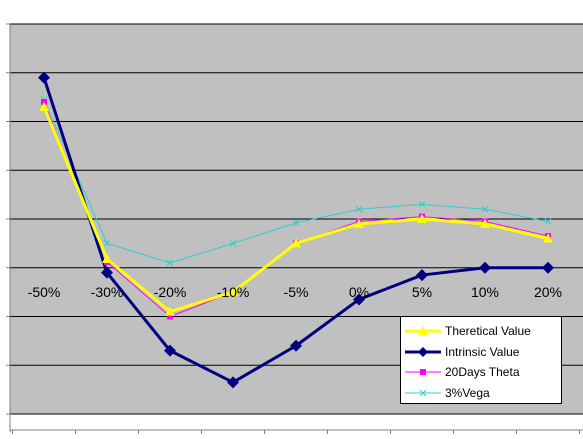 The height and width of the screenshot is (439, 583). Describe the element at coordinates (423, 392) in the screenshot. I see `legend-swatch-3pct-vega` at that location.